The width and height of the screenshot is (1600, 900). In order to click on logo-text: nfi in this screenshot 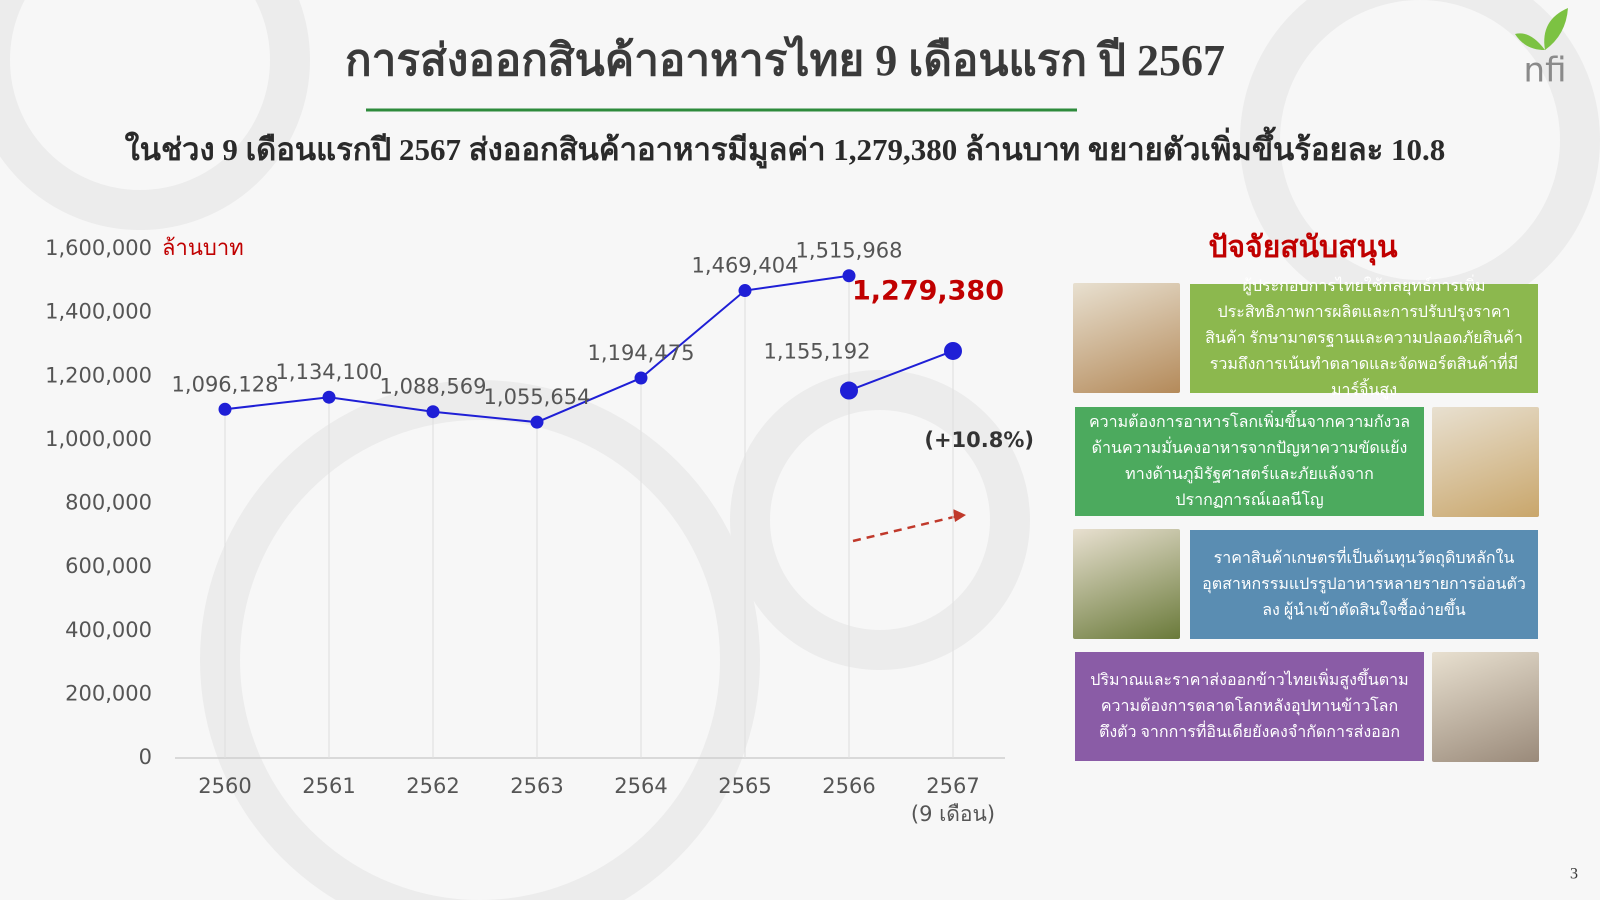, I will do `click(1545, 71)`.